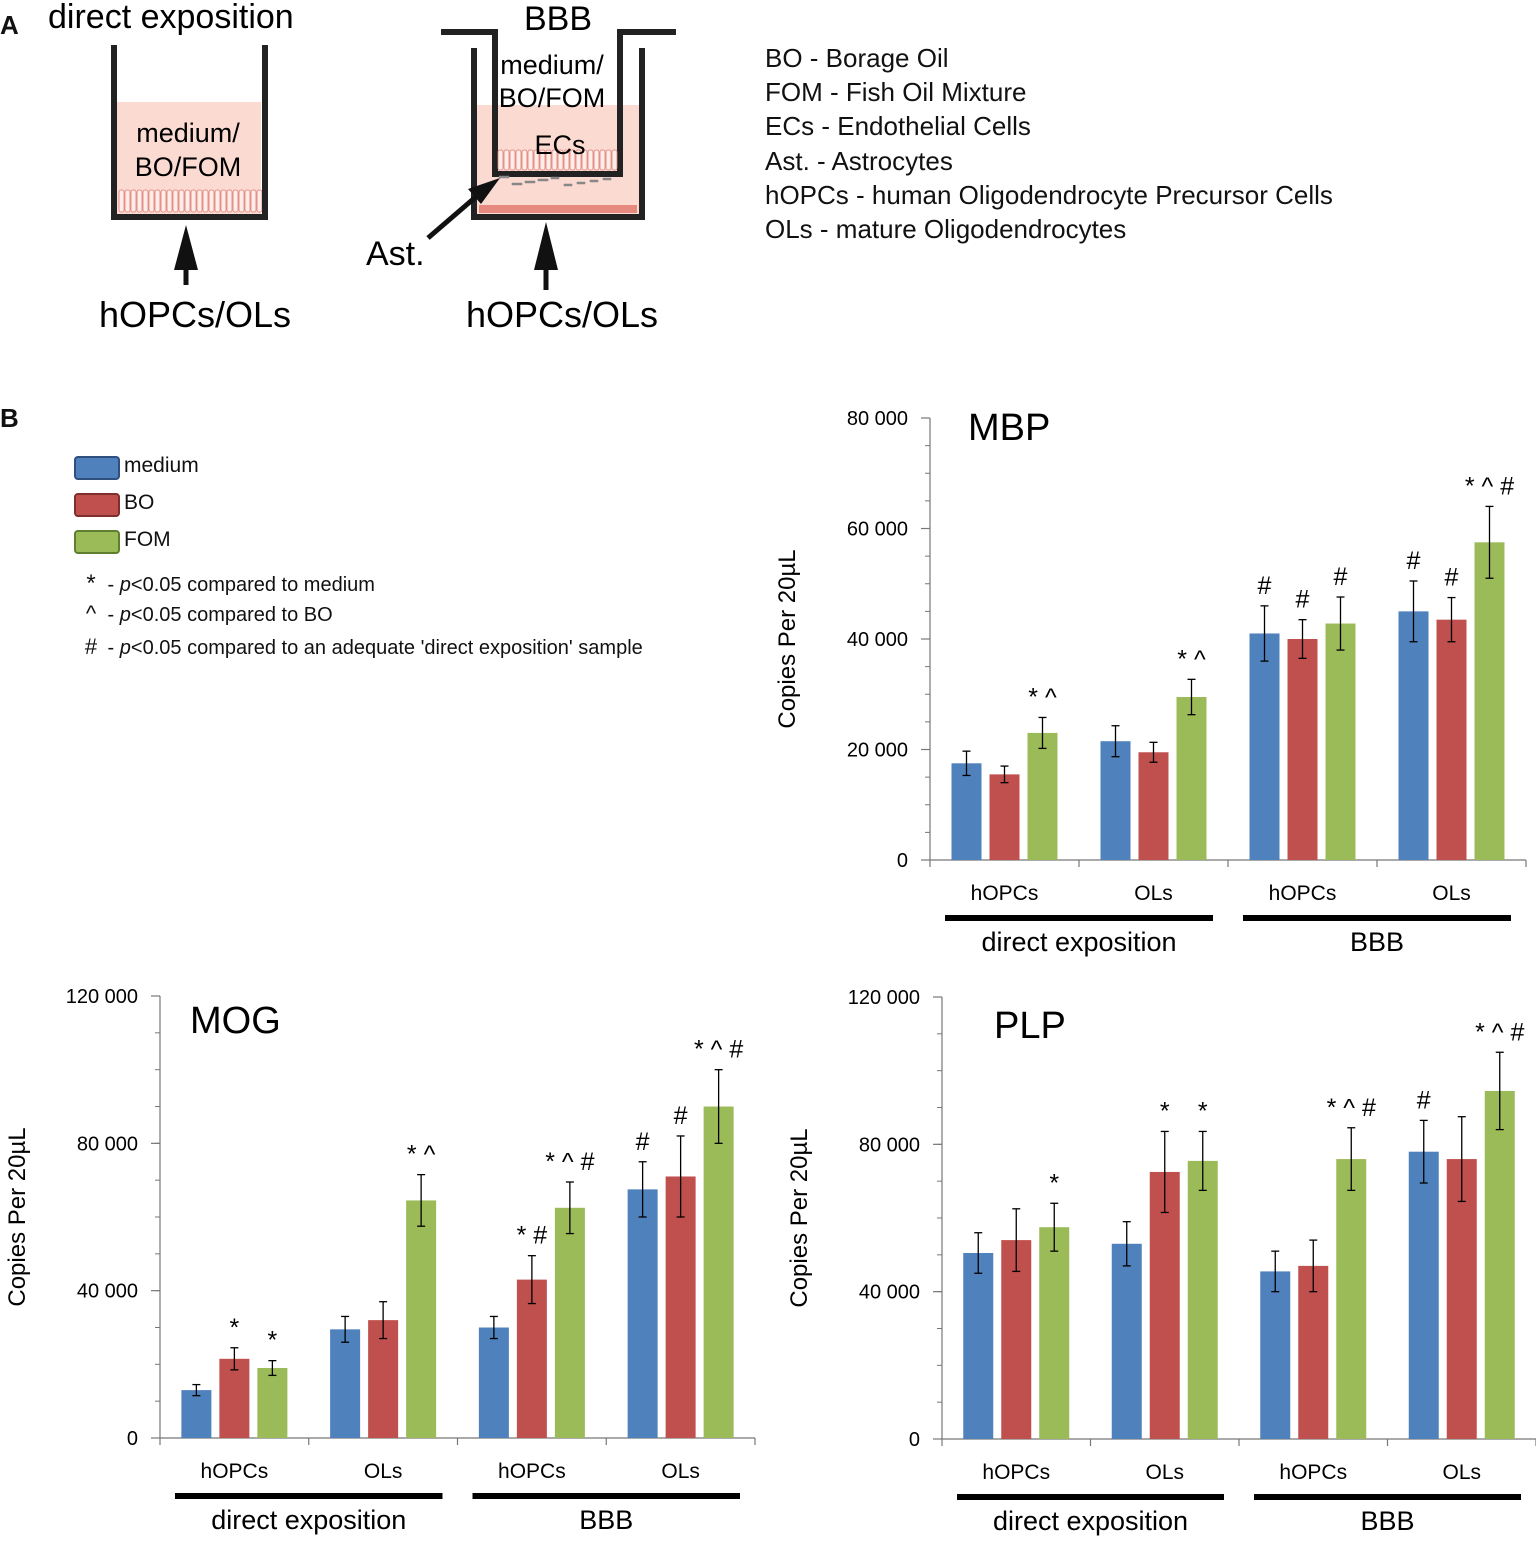 This screenshot has height=1541, width=1536. I want to click on left-arrow, so click(186, 255).